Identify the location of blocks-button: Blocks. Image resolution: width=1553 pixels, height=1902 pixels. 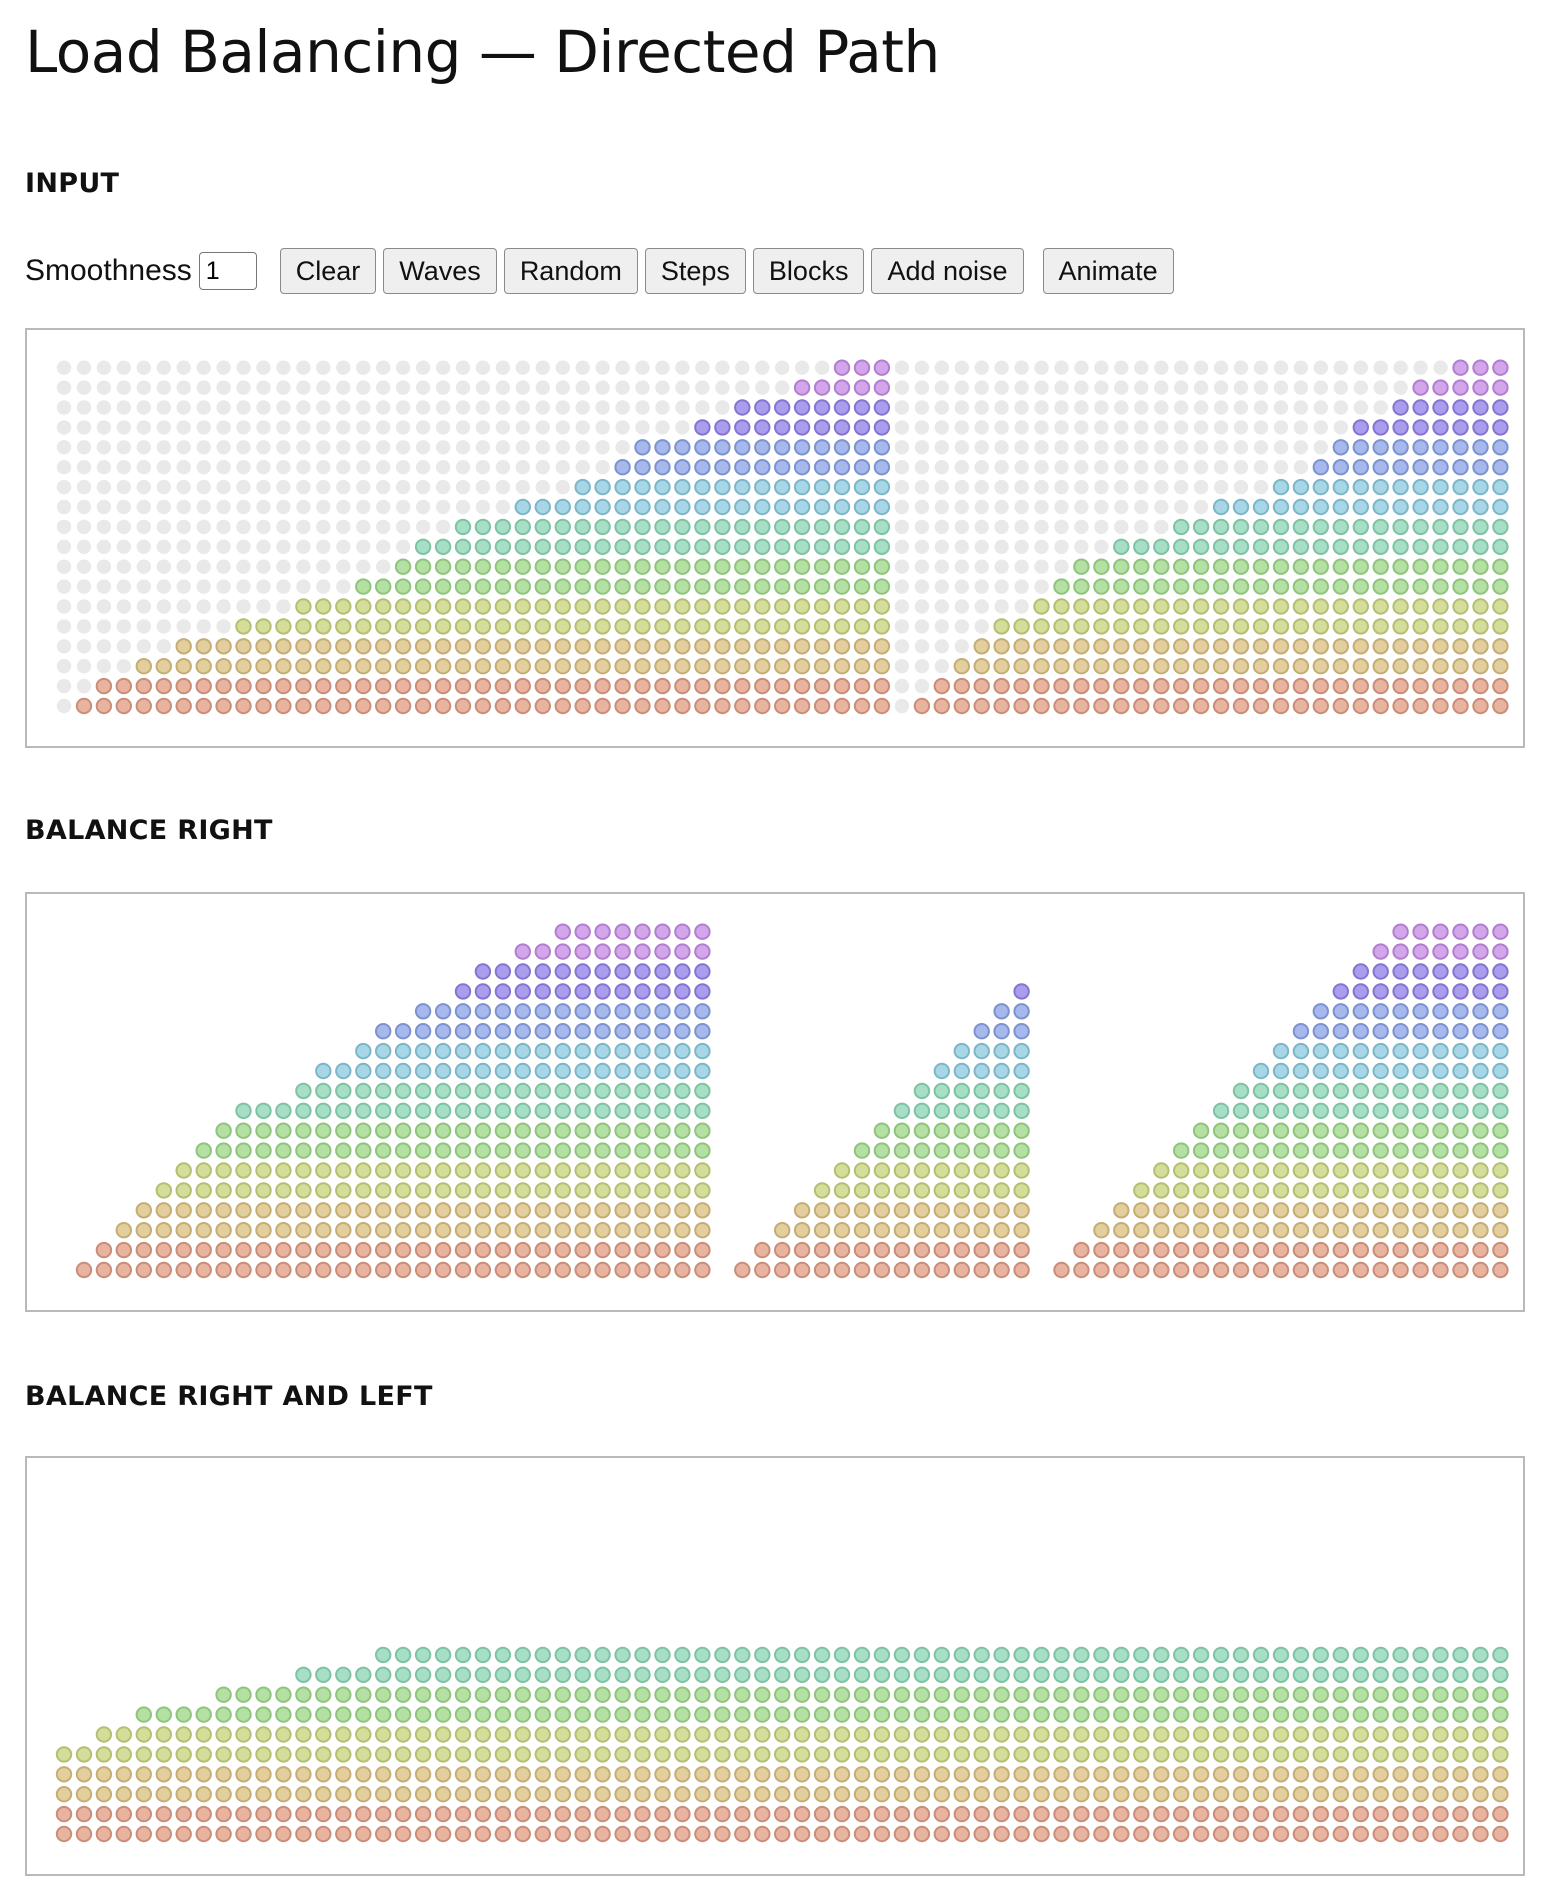
(808, 271).